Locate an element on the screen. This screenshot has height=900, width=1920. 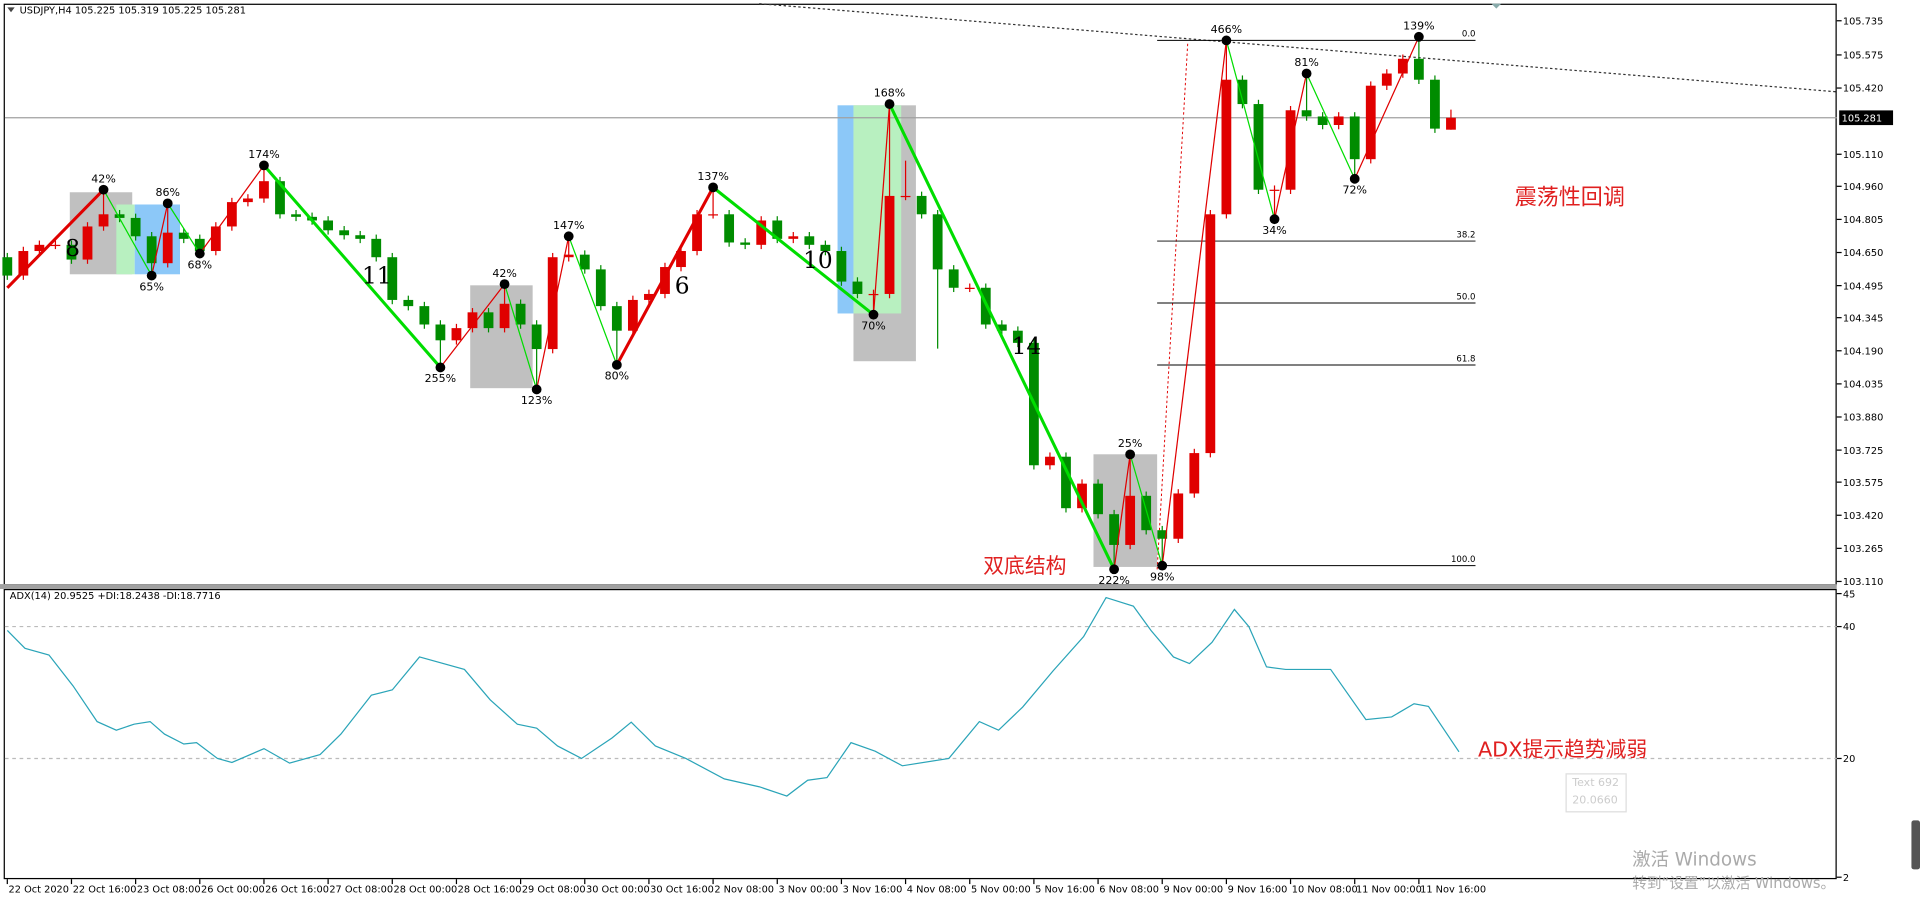
y-tick-label: 104.650 is located at coordinates (1863, 253).